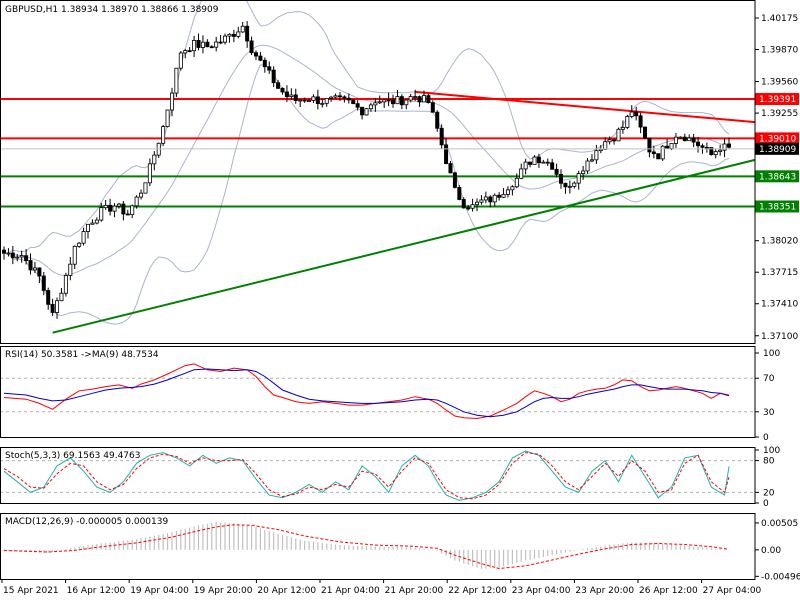 Image resolution: width=800 pixels, height=600 pixels. I want to click on stoch-plot, so click(377, 475).